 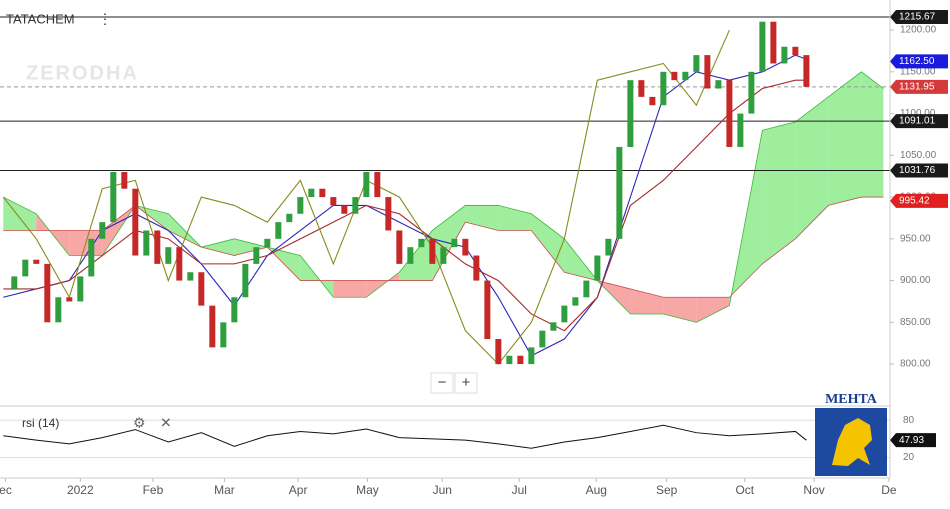 I want to click on x-tick-label: Feb, so click(x=153, y=490).